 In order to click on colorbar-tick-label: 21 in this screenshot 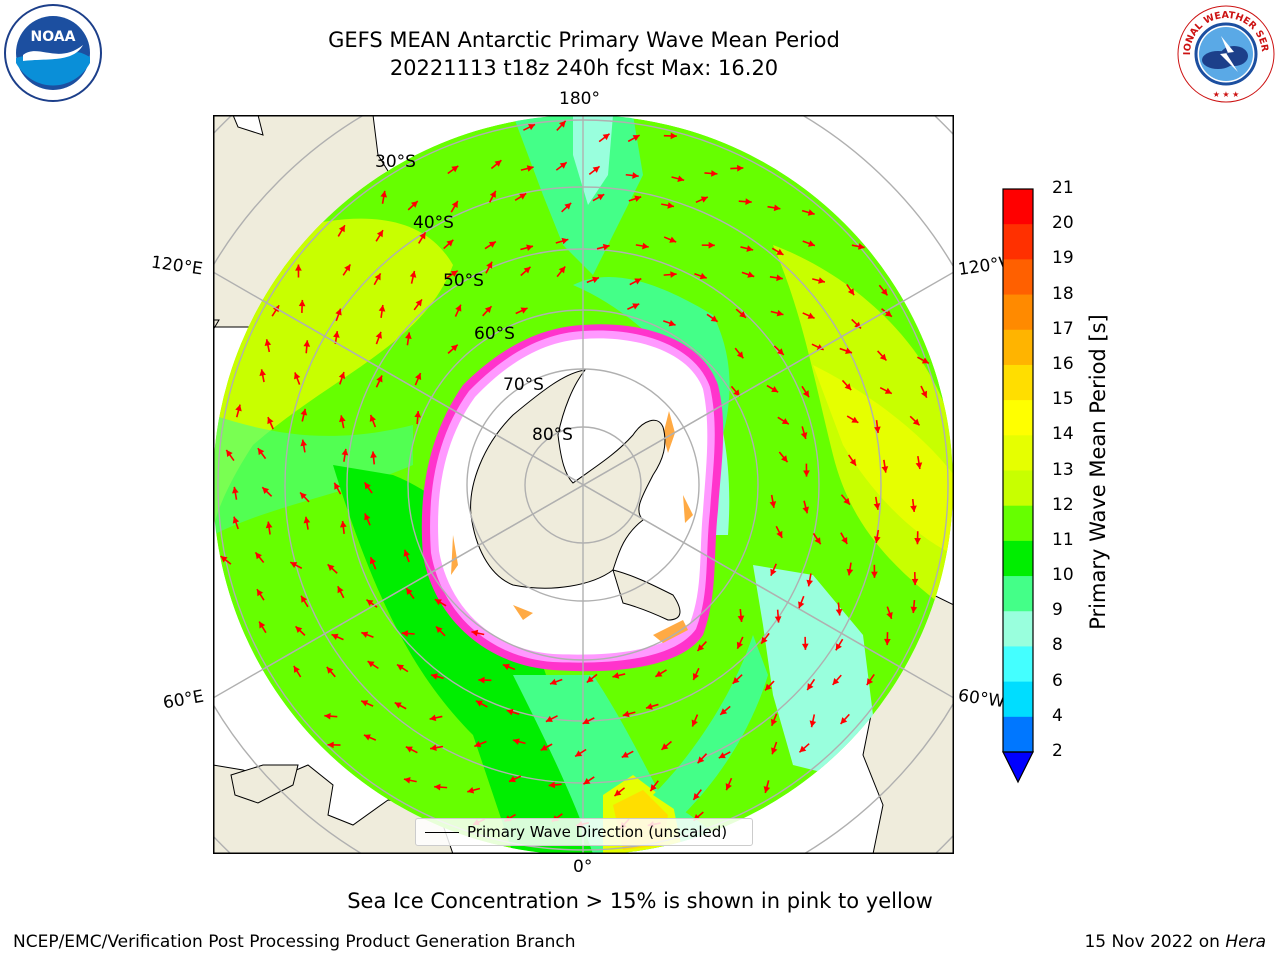, I will do `click(1063, 188)`.